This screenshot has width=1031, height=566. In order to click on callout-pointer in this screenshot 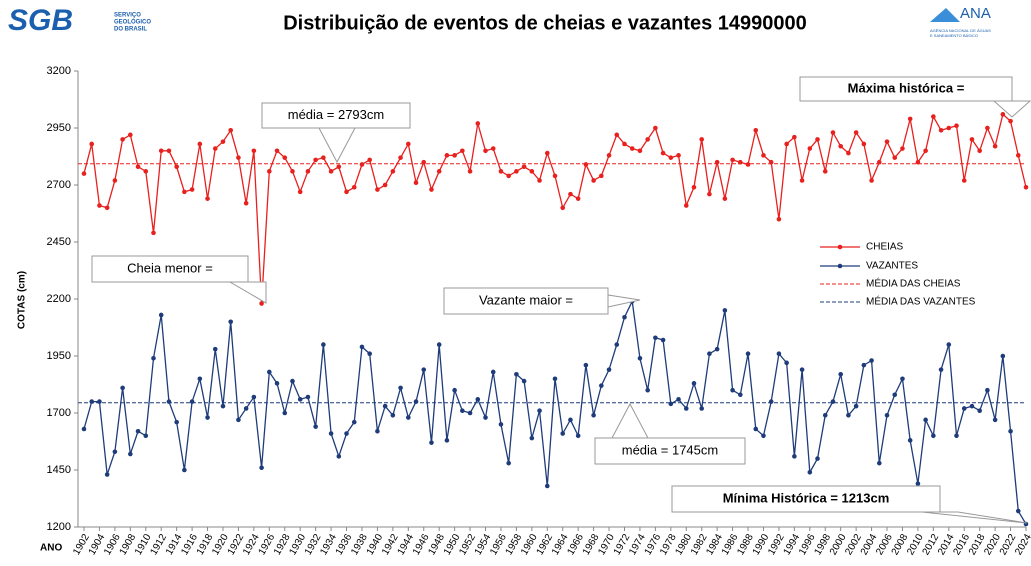, I will do `click(247, 292)`.